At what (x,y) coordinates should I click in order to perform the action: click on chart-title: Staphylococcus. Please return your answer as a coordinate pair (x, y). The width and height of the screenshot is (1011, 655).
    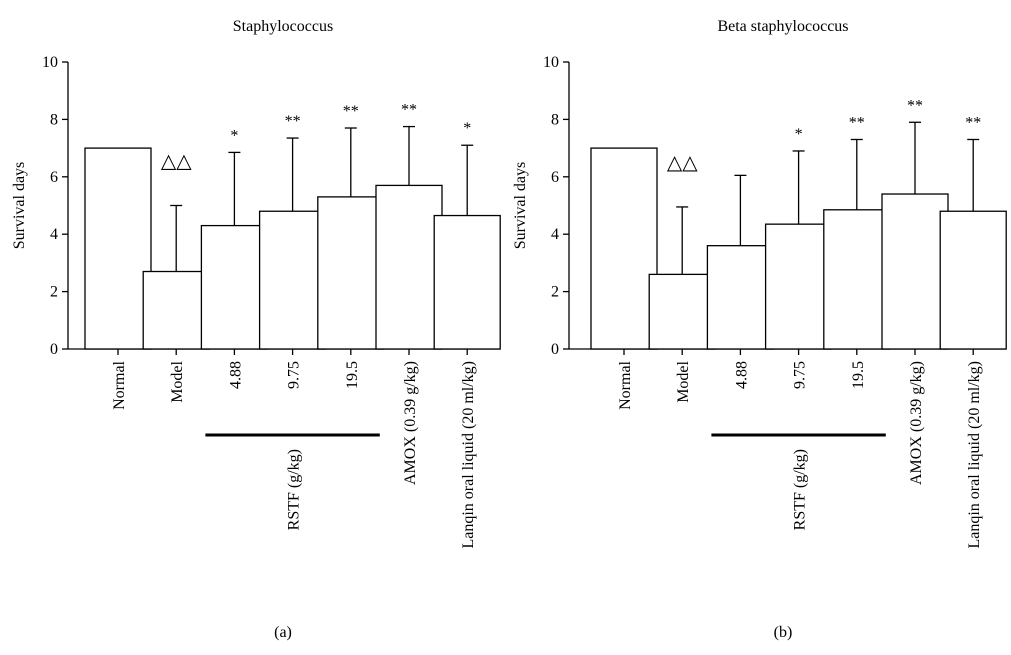
    Looking at the image, I should click on (283, 26).